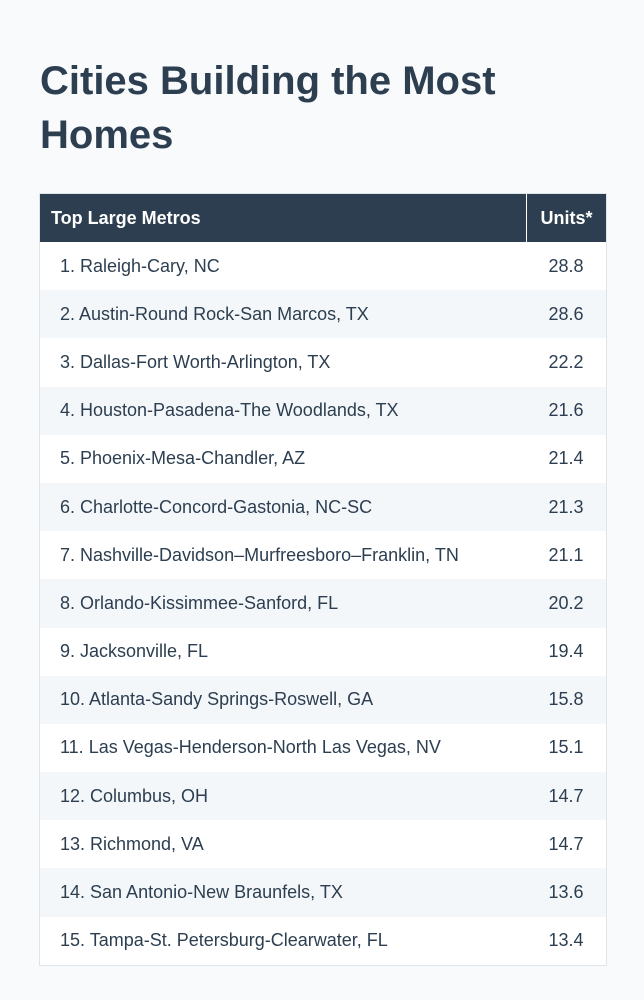  Describe the element at coordinates (216, 506) in the screenshot. I see `metro-name: 6. Charlotte-Concord-Gastonia, NC-SC` at that location.